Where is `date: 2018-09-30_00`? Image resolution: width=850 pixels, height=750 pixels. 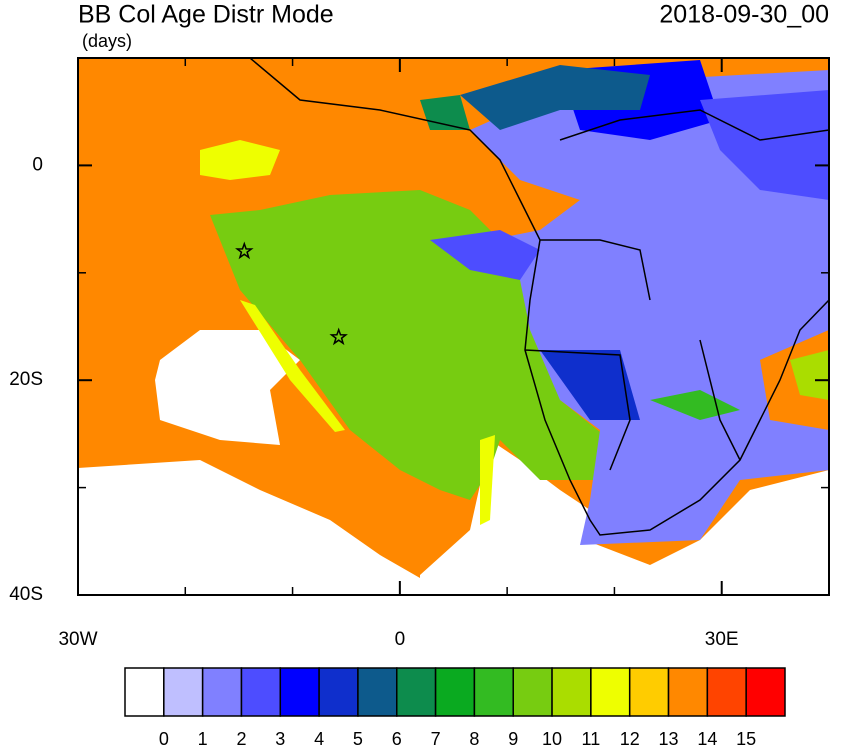 date: 2018-09-30_00 is located at coordinates (744, 15).